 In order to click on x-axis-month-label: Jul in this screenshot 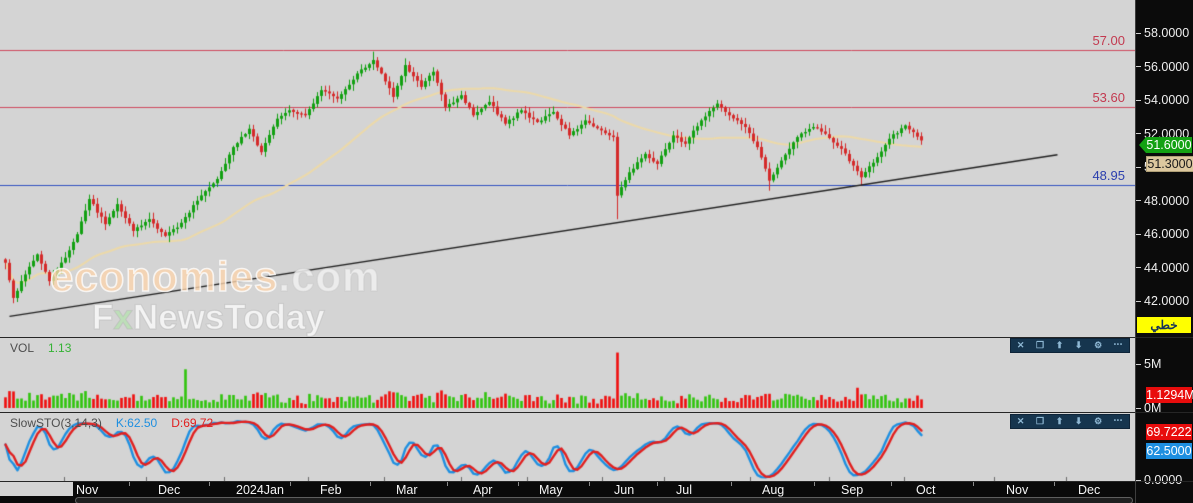, I will do `click(684, 490)`.